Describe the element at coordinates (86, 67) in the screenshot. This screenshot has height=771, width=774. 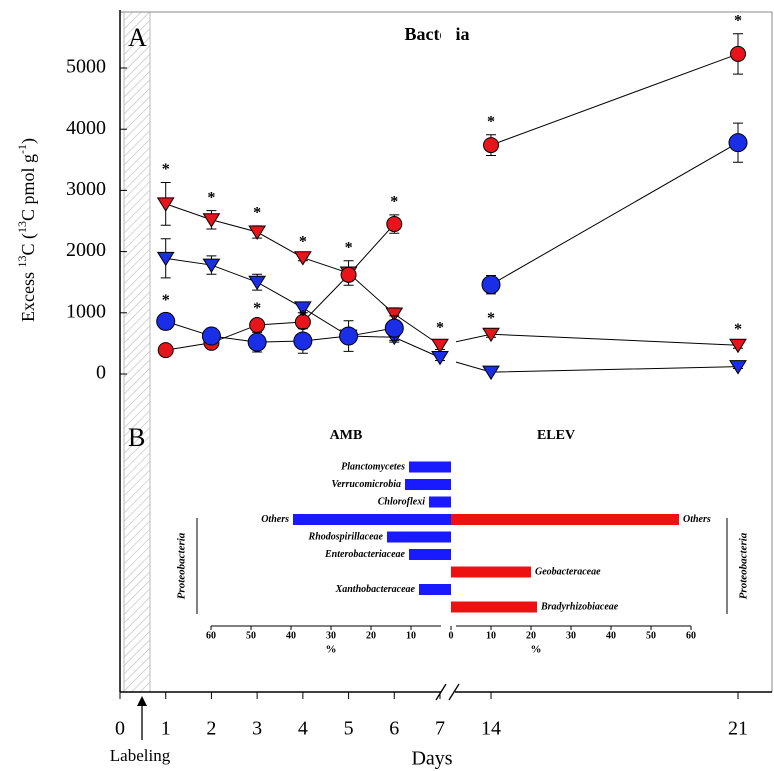
I see `y-tick-label: 5000` at that location.